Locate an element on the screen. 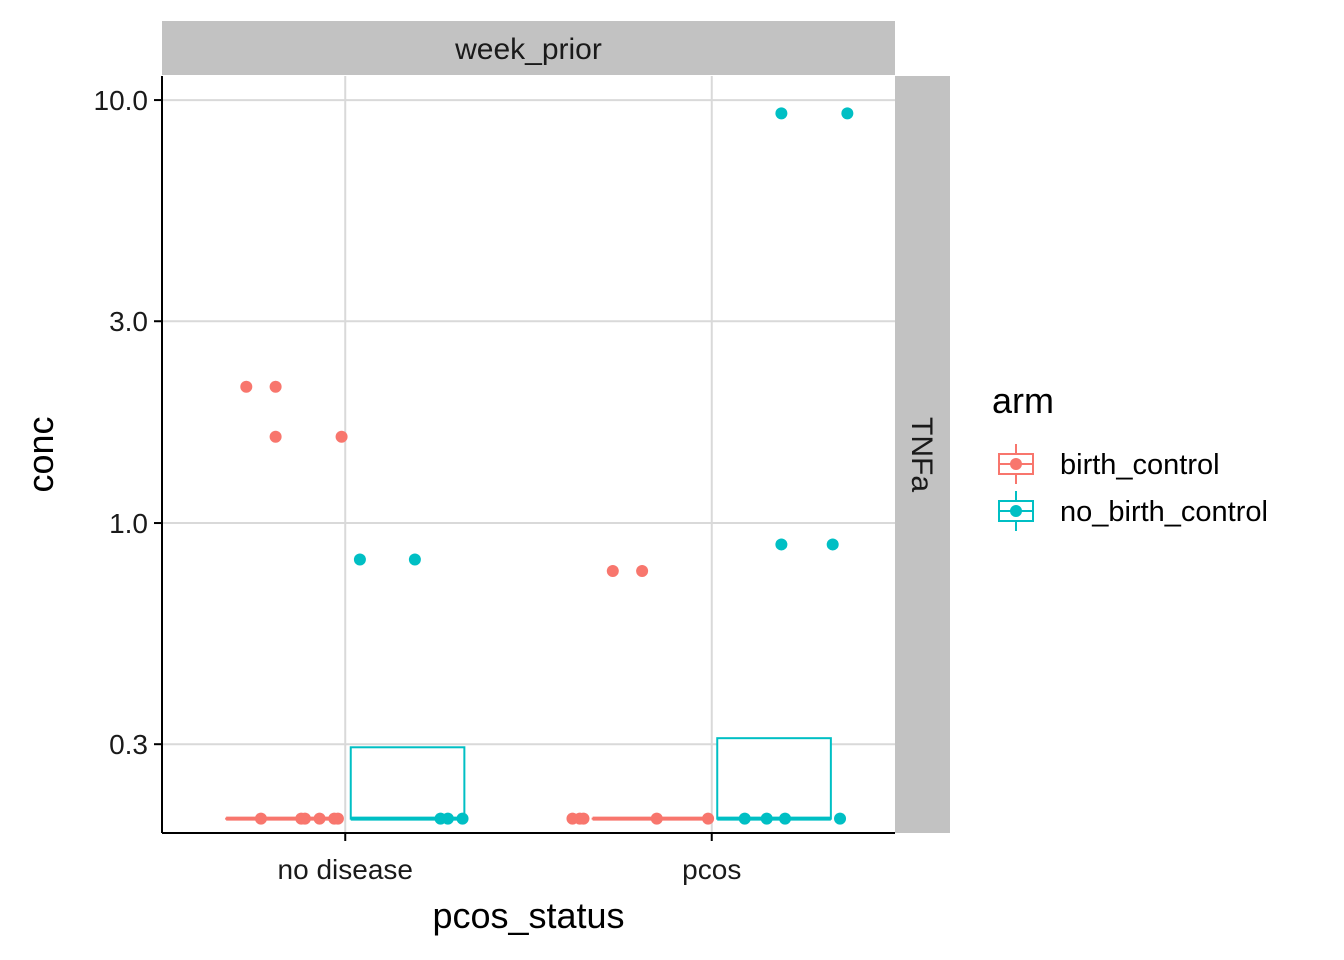 Image resolution: width=1344 pixels, height=960 pixels. box-no-birth-control-pcos is located at coordinates (774, 779).